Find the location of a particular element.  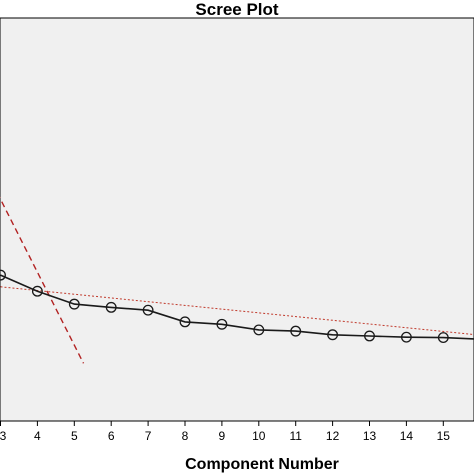

x-tick-label: 13 is located at coordinates (370, 436).